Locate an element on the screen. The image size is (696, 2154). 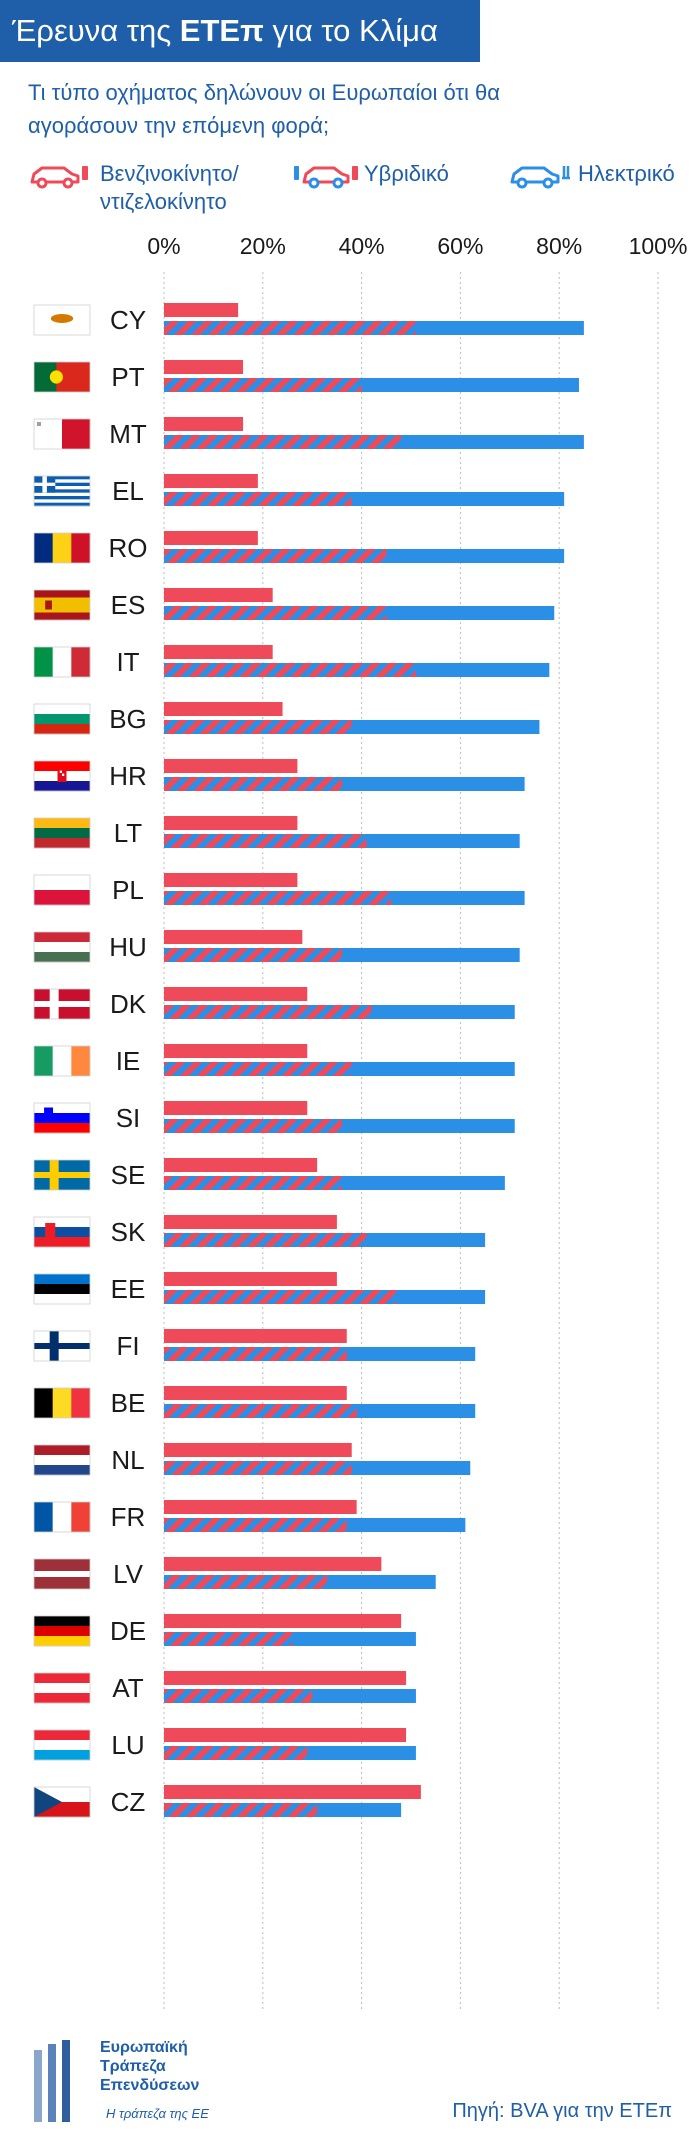
bar-petrol-si is located at coordinates (236, 1108).